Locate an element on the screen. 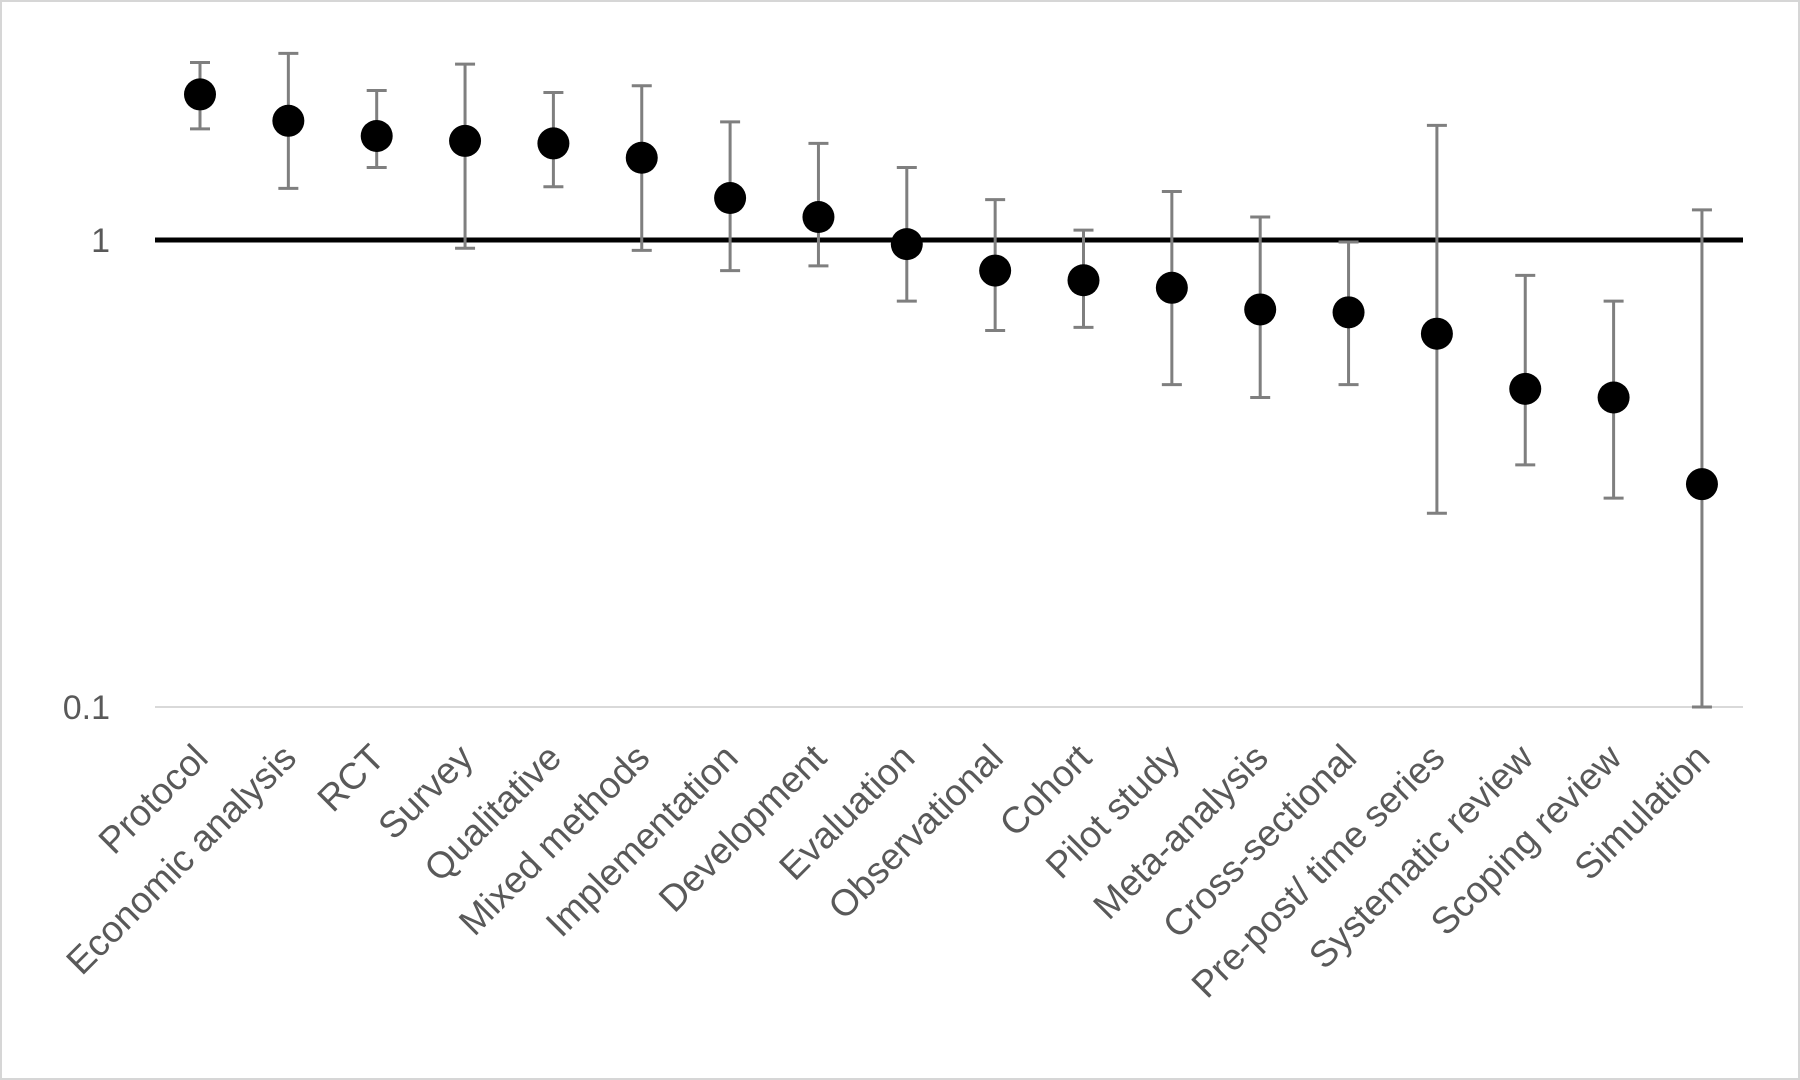 This screenshot has width=1800, height=1080. y-tick-labels: 0.11 is located at coordinates (86, 474).